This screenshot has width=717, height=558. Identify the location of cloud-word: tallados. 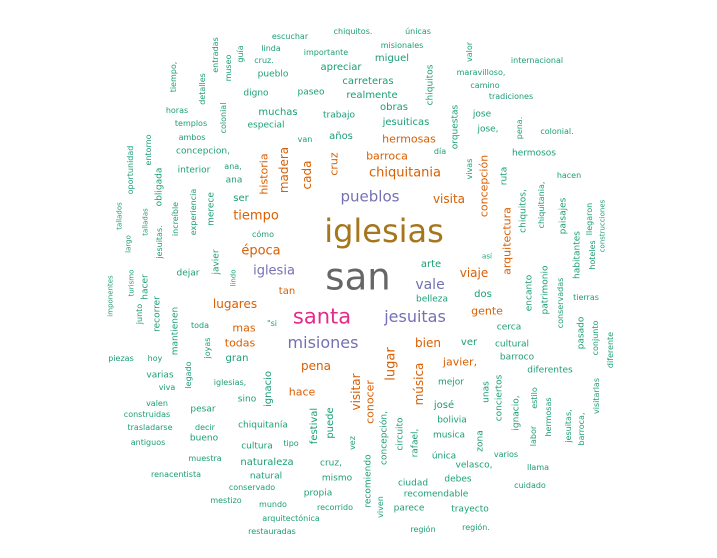
(119, 216).